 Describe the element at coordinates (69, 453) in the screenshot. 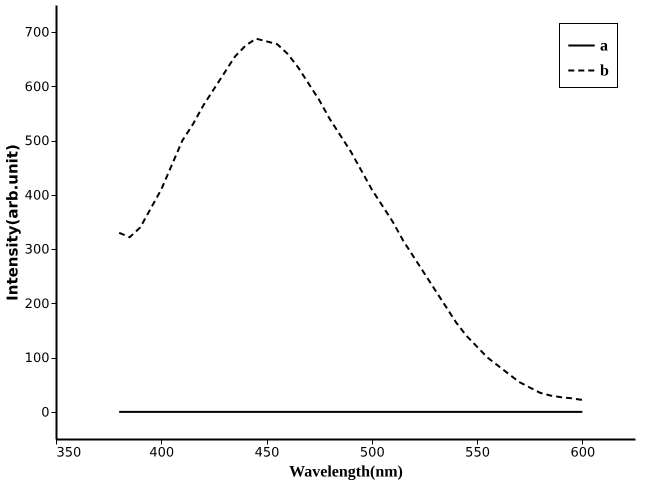

I see `x-tick-label: 350` at that location.